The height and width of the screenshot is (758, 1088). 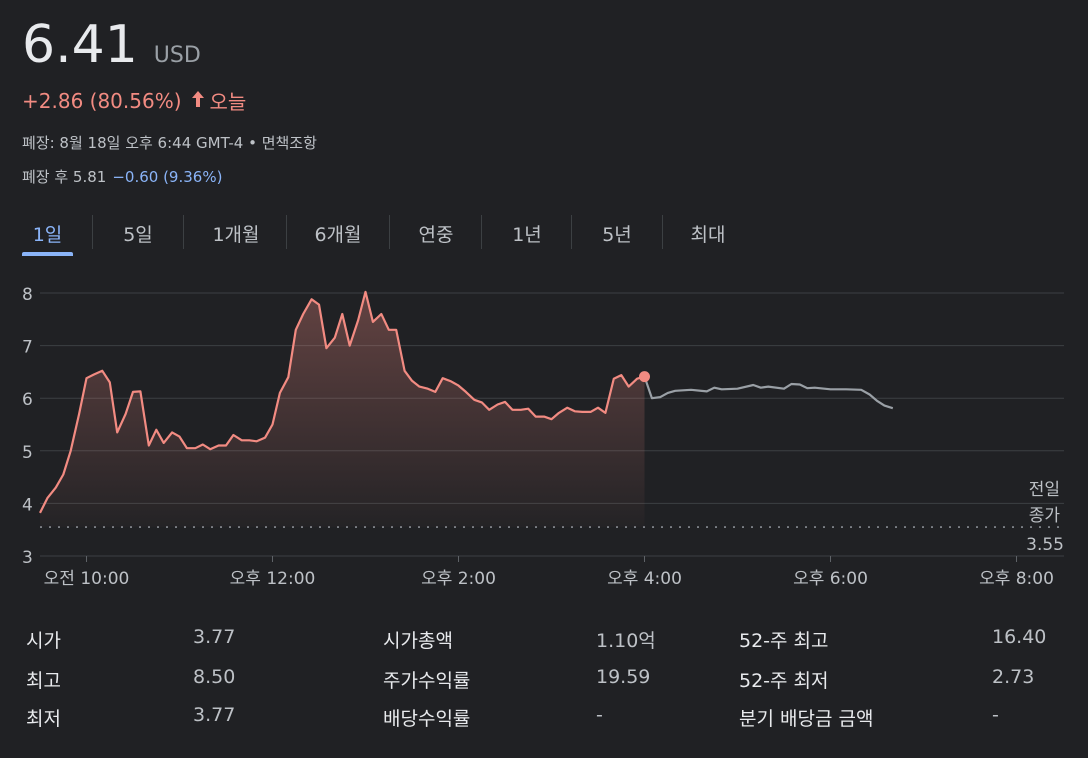 What do you see at coordinates (617, 234) in the screenshot?
I see `tab-5y: 5년` at bounding box center [617, 234].